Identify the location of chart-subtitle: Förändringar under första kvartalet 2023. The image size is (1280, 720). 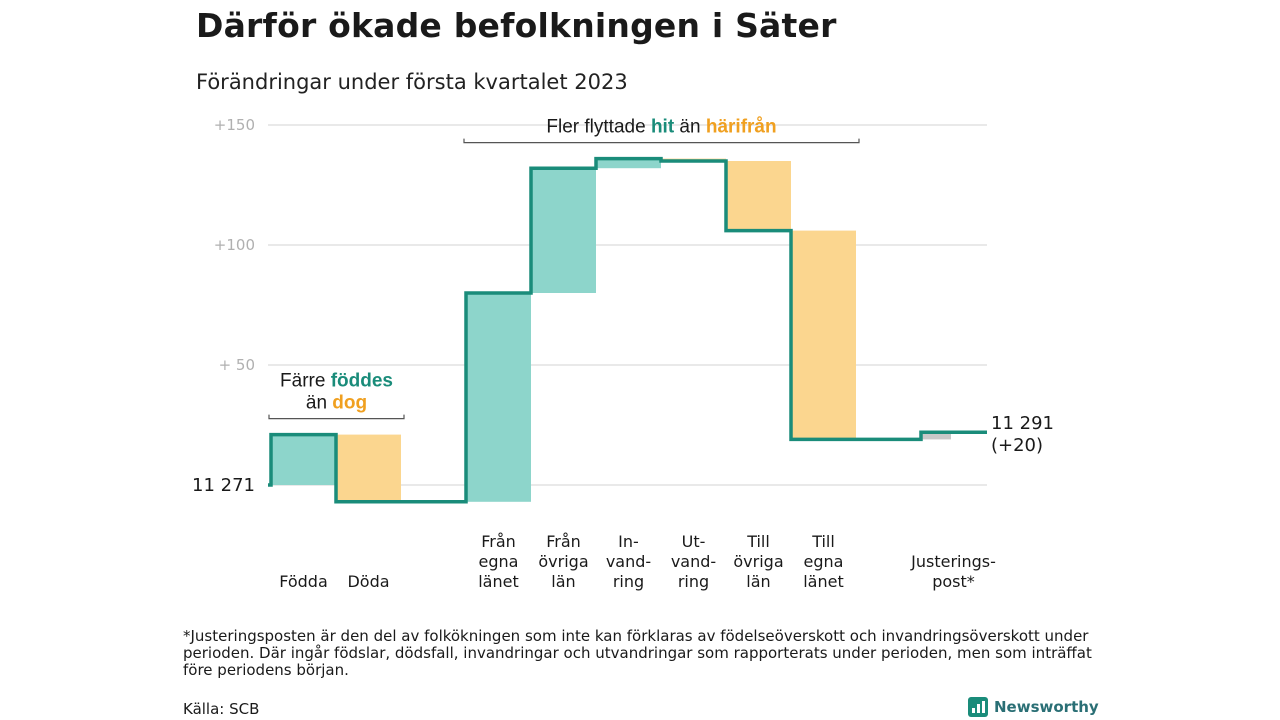
(412, 82).